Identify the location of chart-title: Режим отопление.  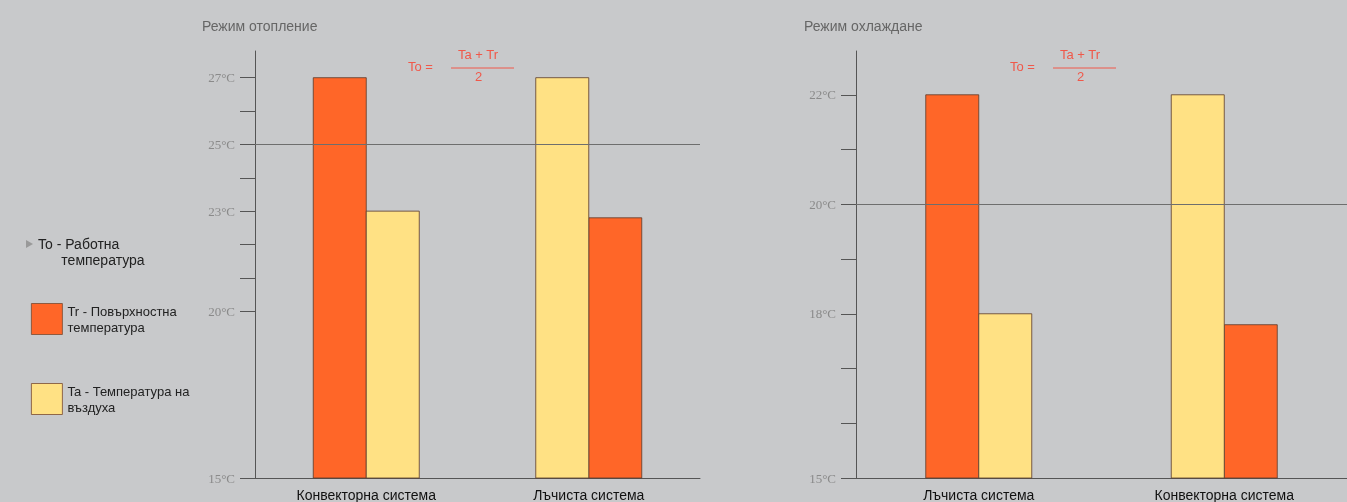
(260, 26).